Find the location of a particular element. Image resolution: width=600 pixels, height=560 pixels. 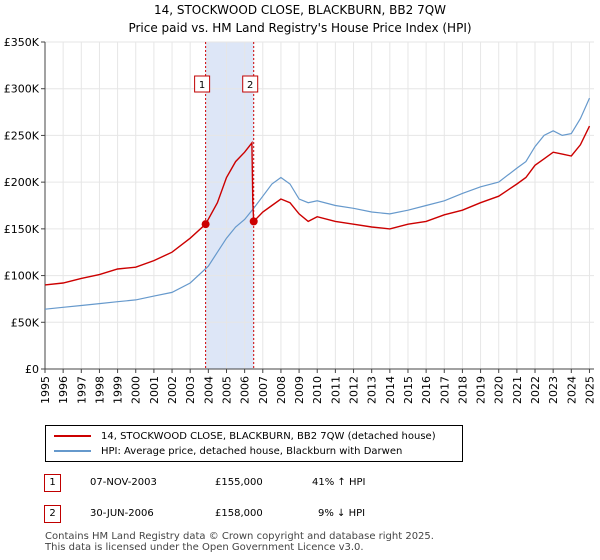

x-tick-label: 2017 is located at coordinates (444, 390).